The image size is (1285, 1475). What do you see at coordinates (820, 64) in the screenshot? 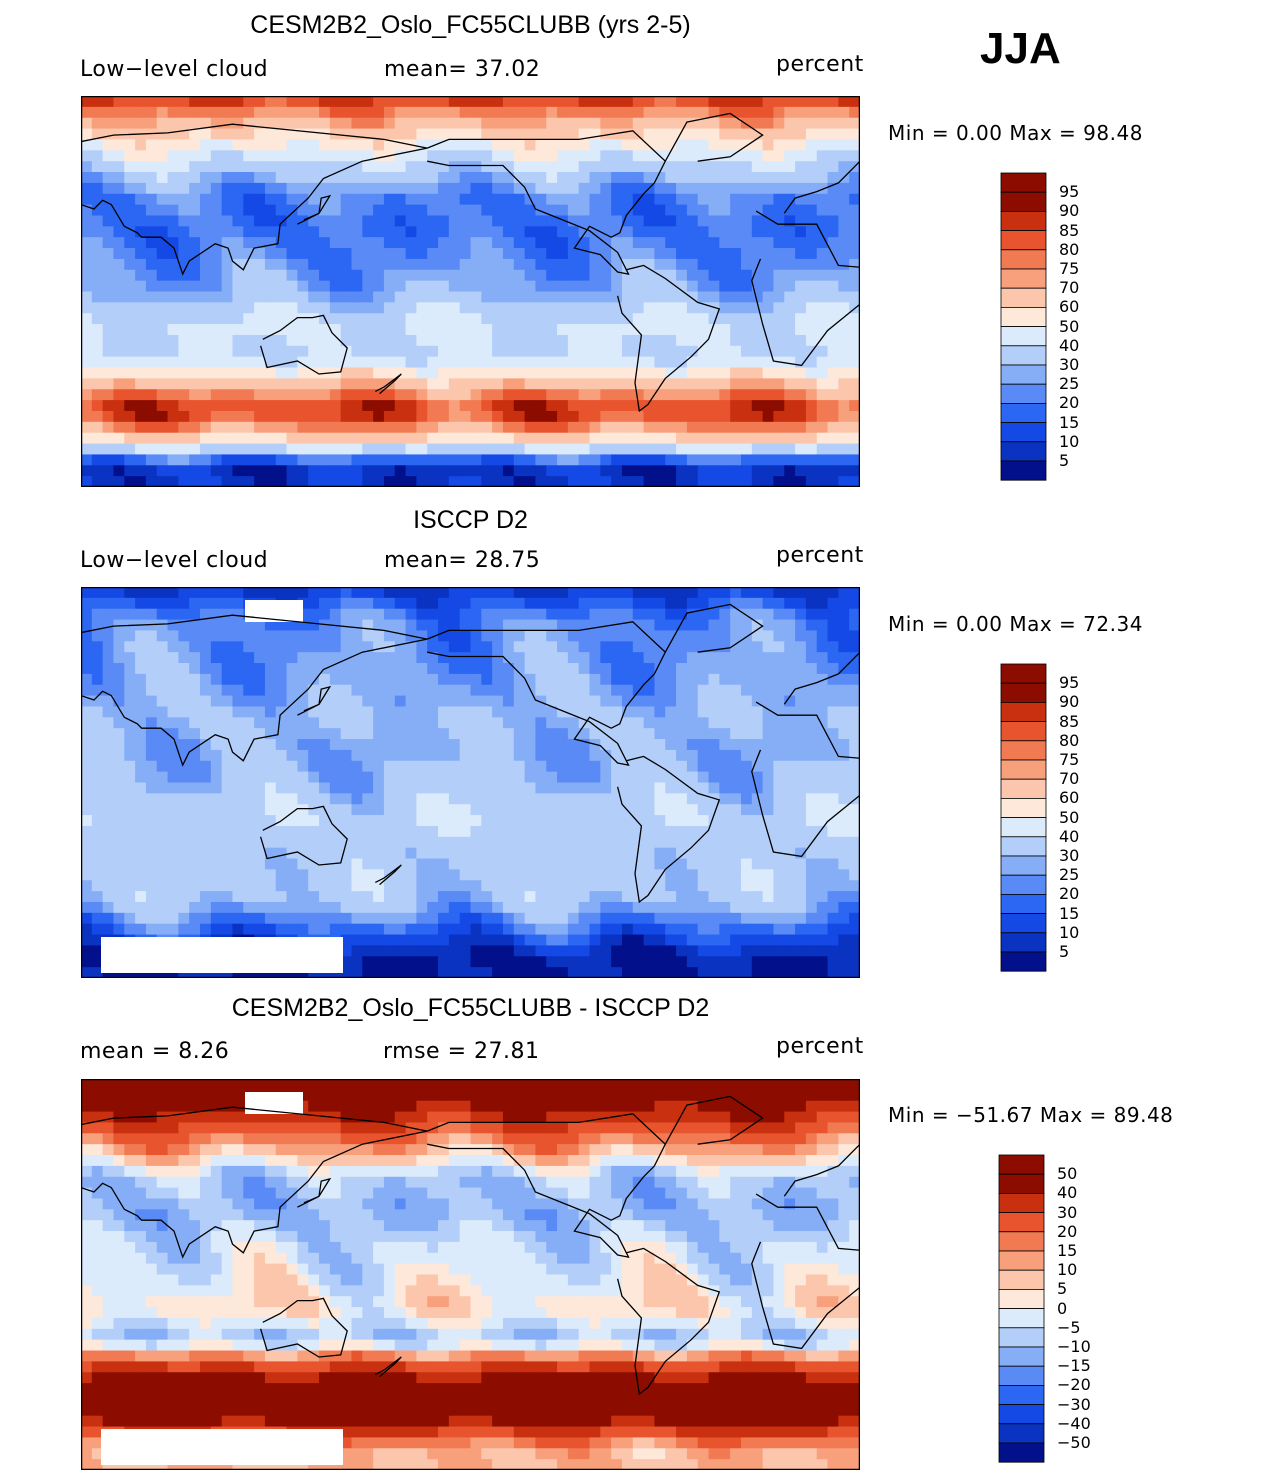
I see `panel-1-units-label: percent` at bounding box center [820, 64].